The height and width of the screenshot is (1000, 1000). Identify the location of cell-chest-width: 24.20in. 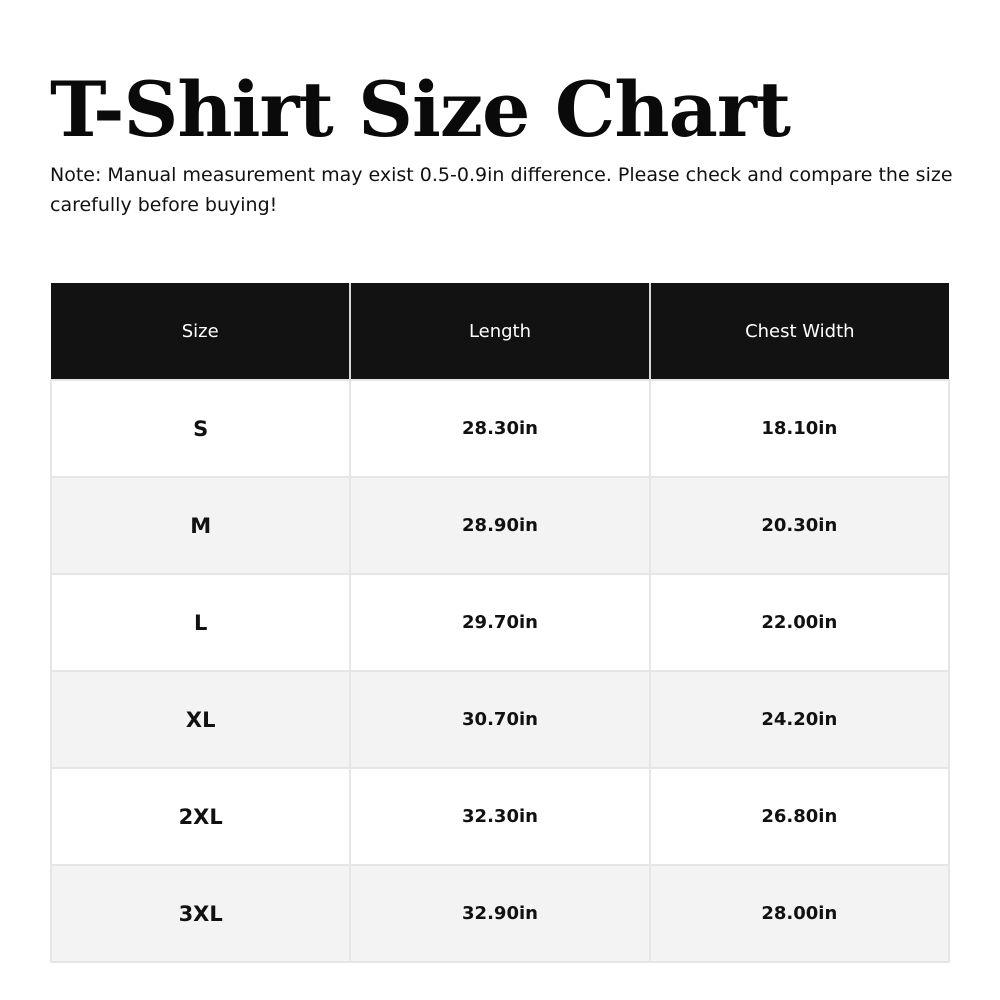
(799, 719).